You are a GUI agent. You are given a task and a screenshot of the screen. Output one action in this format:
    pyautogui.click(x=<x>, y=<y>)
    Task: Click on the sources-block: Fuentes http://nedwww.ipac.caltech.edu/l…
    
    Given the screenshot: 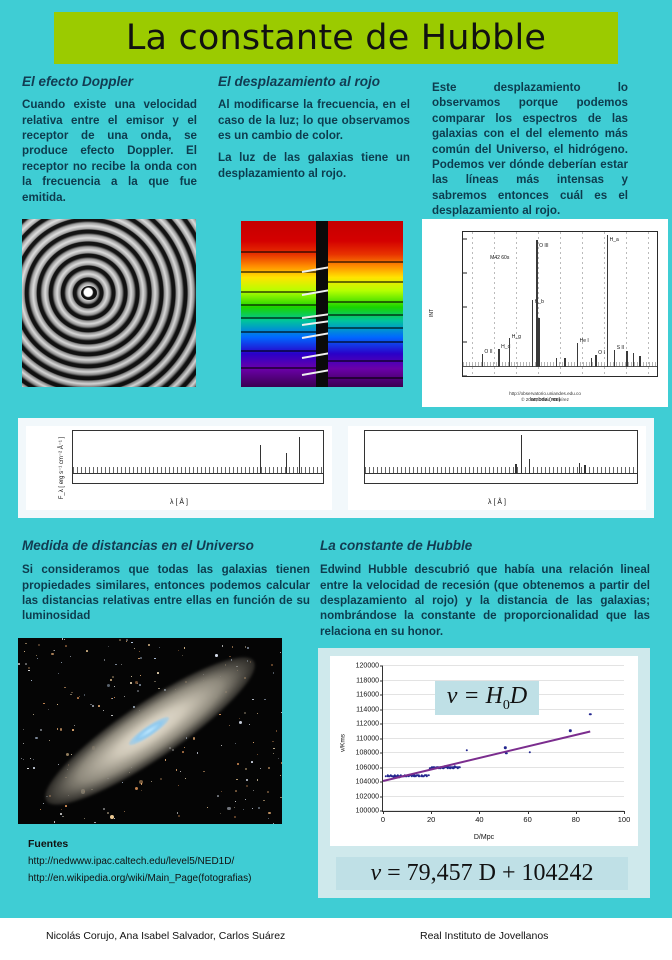 What is the action you would take?
    pyautogui.click(x=178, y=861)
    